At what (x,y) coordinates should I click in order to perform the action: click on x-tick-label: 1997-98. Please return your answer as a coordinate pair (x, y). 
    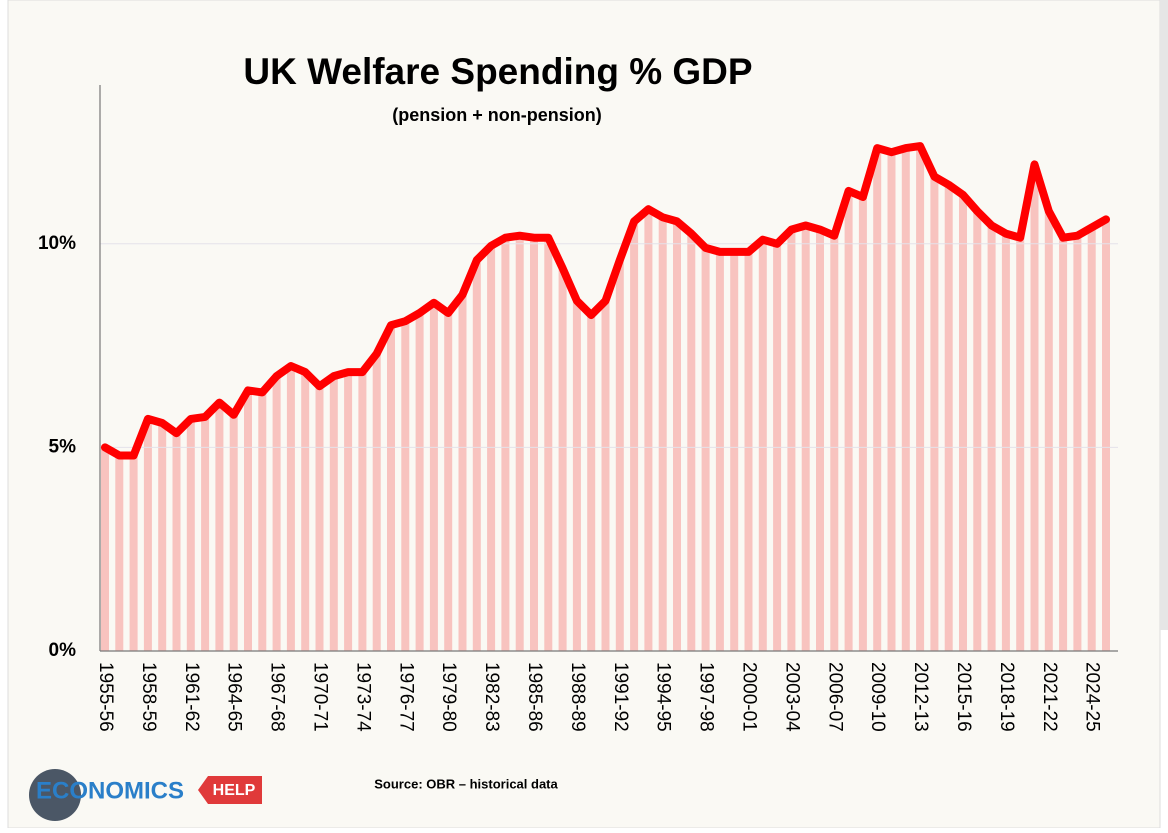
    Looking at the image, I should click on (706, 697).